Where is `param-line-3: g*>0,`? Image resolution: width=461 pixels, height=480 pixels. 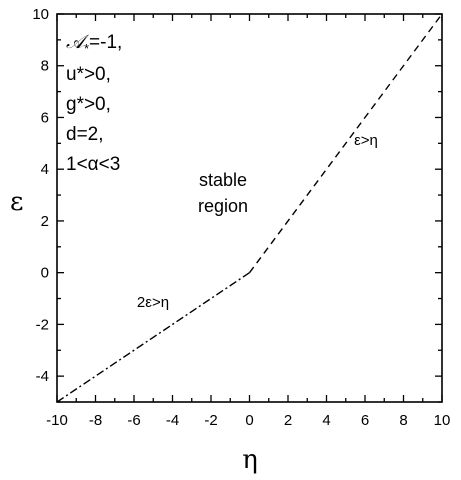
param-line-3: g*>0, is located at coordinates (88, 104).